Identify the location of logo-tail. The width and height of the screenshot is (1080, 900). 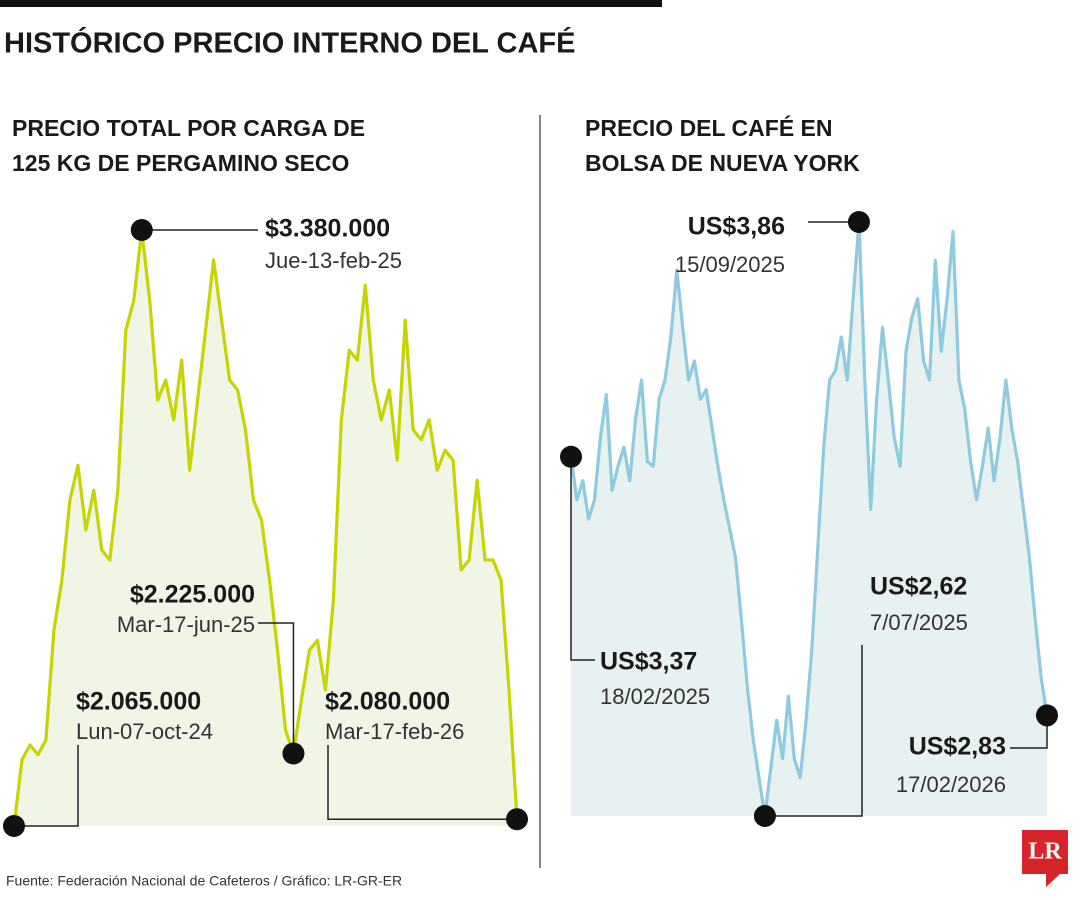
(1053, 880).